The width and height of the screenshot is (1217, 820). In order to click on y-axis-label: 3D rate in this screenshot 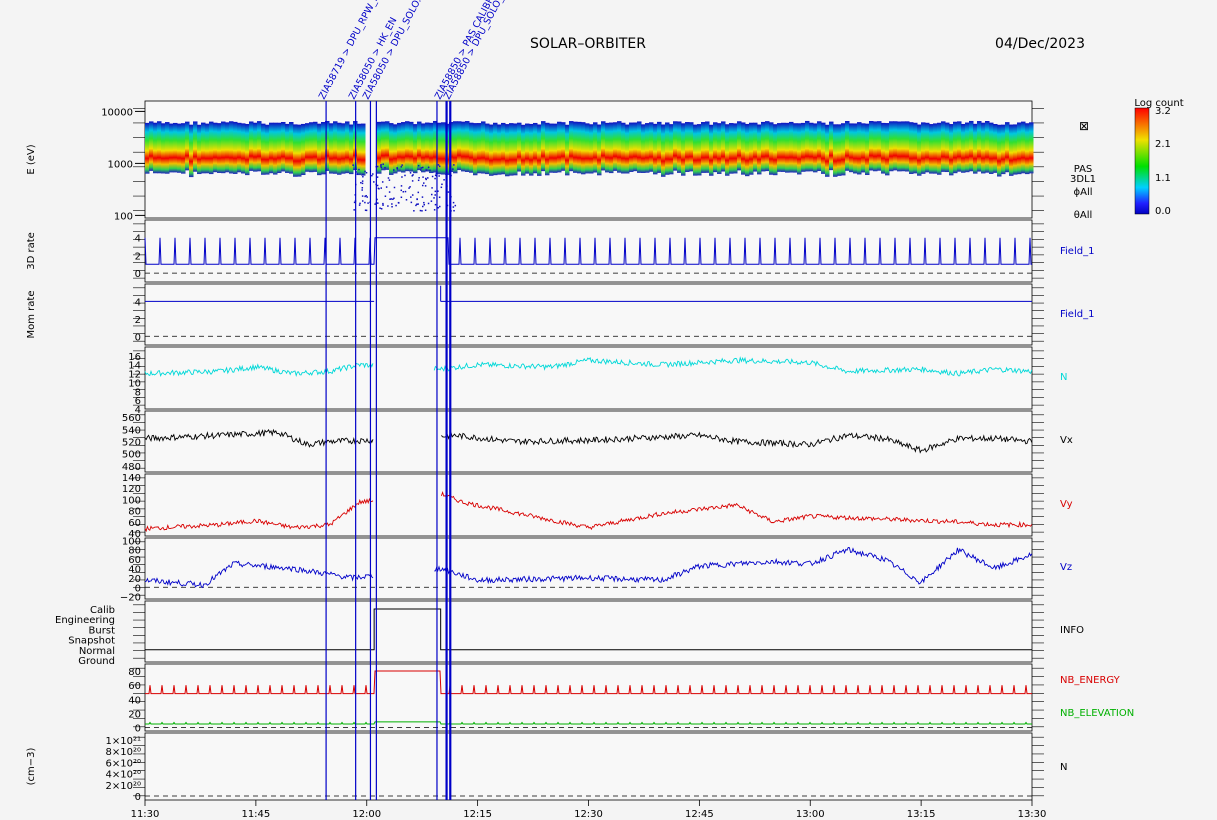, I will do `click(31, 251)`.